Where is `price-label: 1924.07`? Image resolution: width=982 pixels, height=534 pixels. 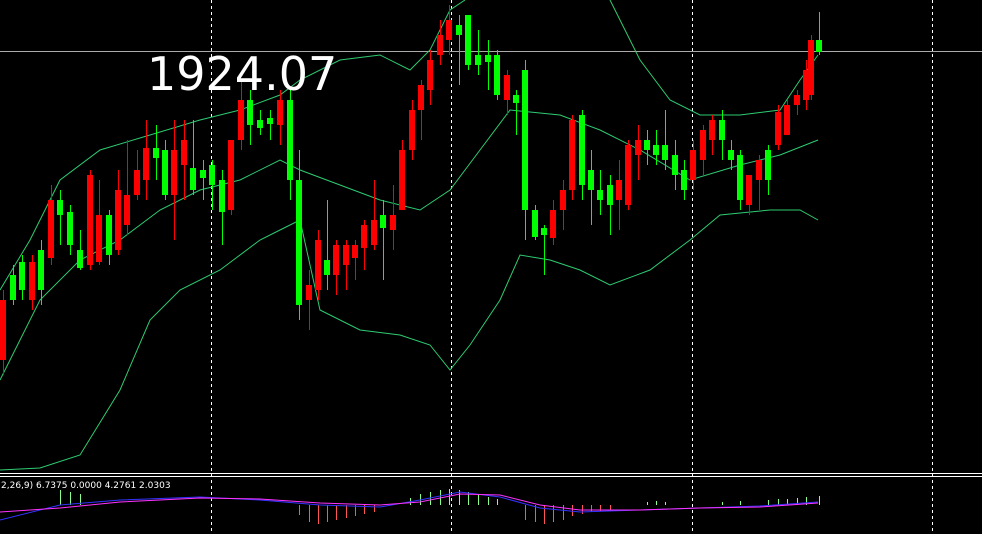
price-label: 1924.07 is located at coordinates (242, 74).